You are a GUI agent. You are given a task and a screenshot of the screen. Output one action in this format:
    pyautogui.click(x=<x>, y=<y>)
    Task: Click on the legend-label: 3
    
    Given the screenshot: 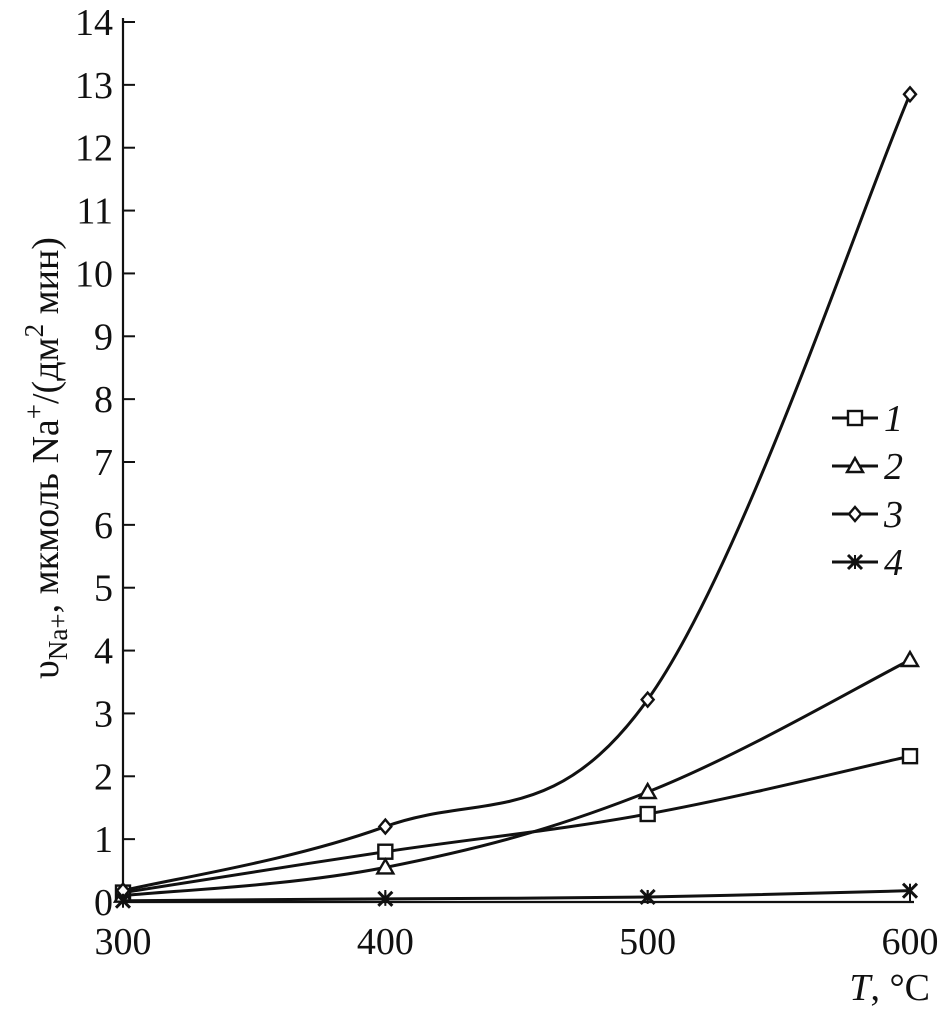 What is the action you would take?
    pyautogui.click(x=893, y=515)
    